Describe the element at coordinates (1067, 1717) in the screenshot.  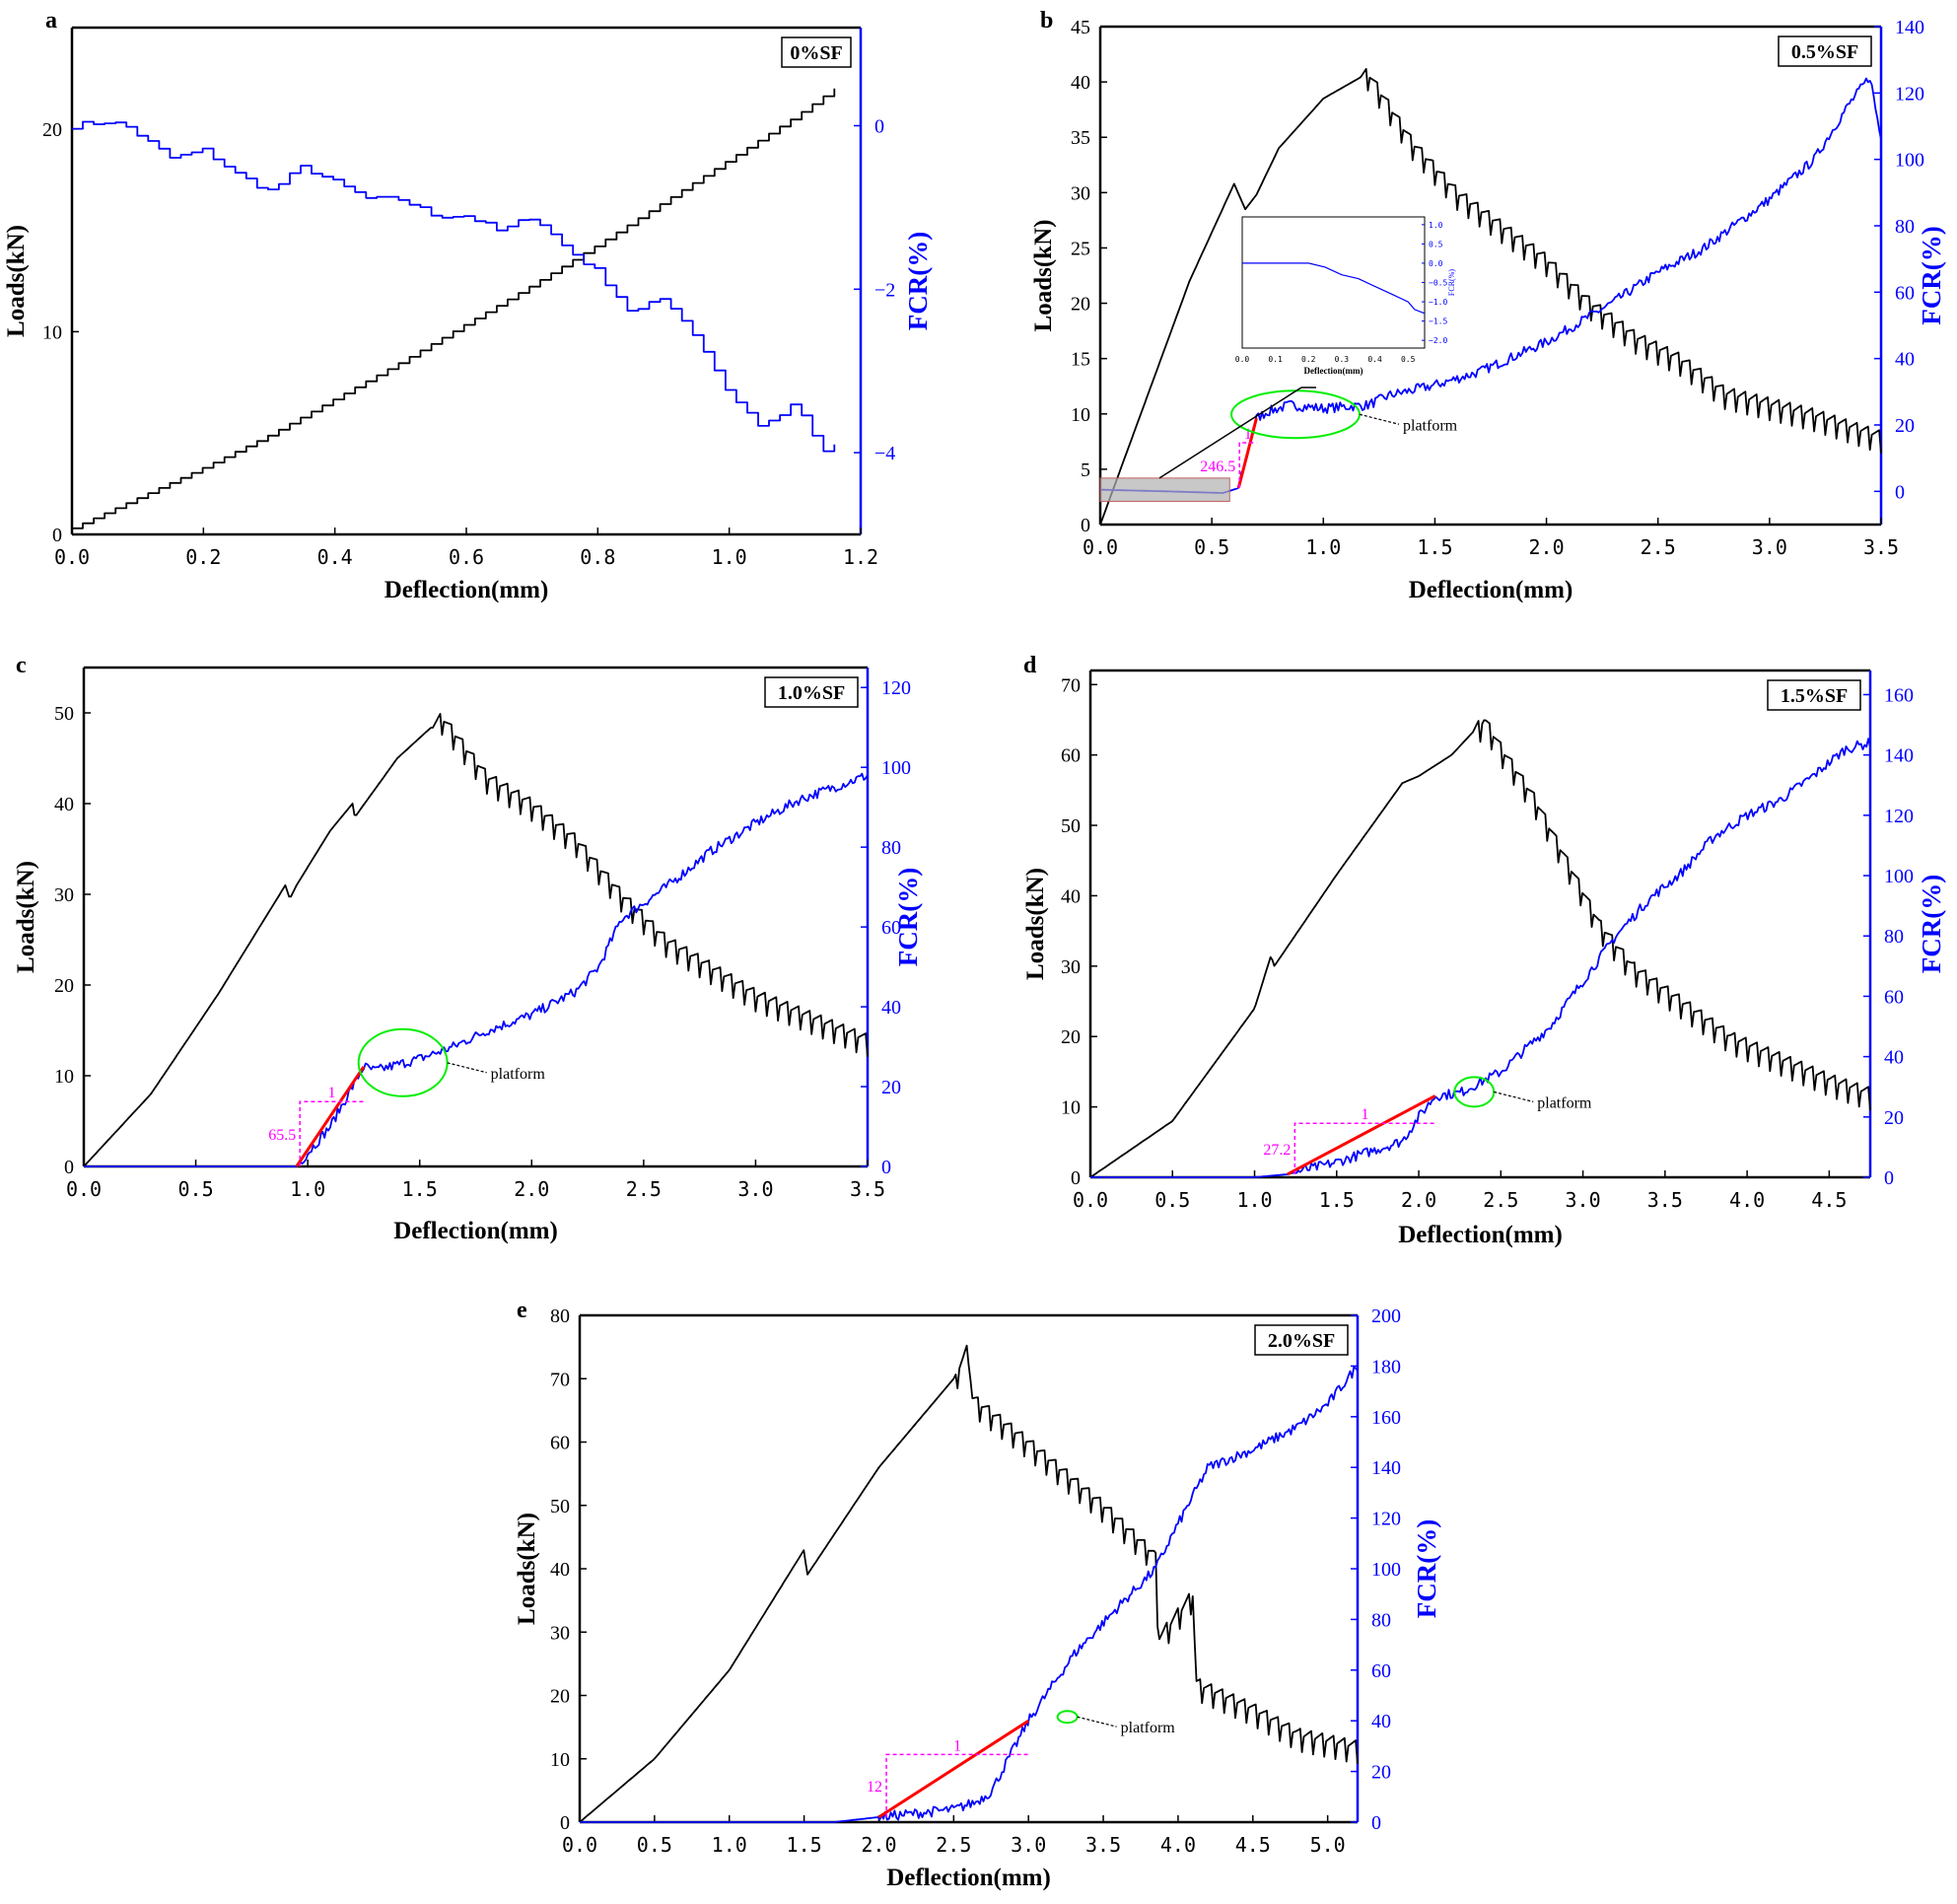
I see `platform-ellipse` at that location.